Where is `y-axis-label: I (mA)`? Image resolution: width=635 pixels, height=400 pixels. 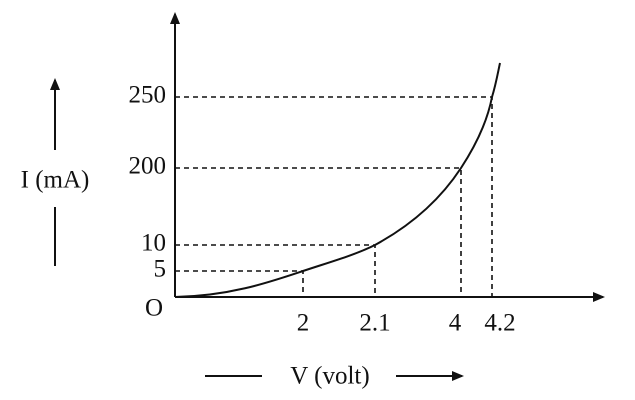
y-axis-label: I (mA) is located at coordinates (55, 180).